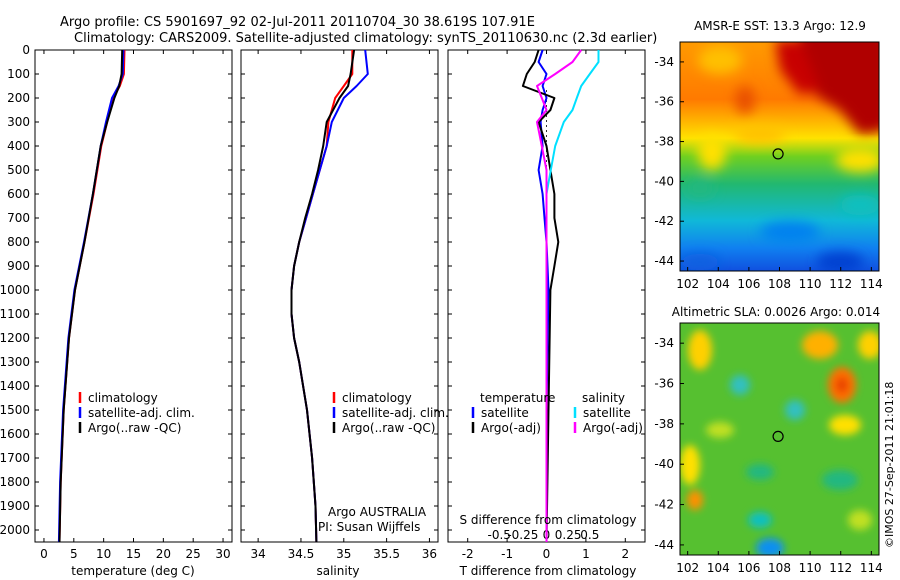  What do you see at coordinates (664, 464) in the screenshot?
I see `sla-map-y-tick-label: -40` at bounding box center [664, 464].